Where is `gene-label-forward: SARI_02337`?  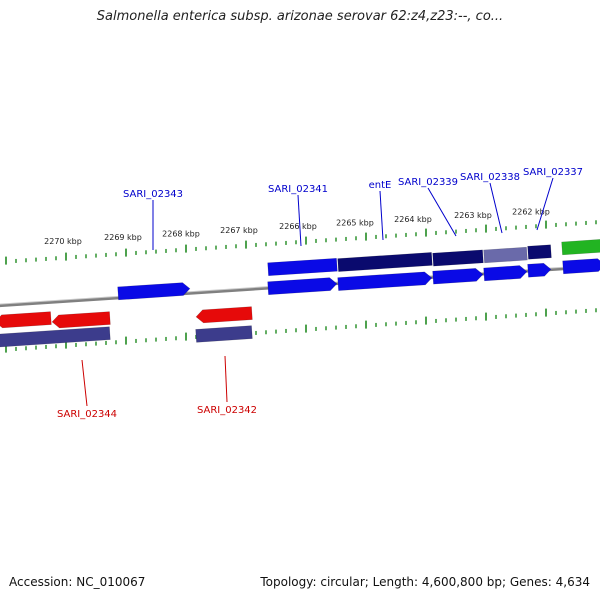 gene-label-forward: SARI_02337 is located at coordinates (553, 172).